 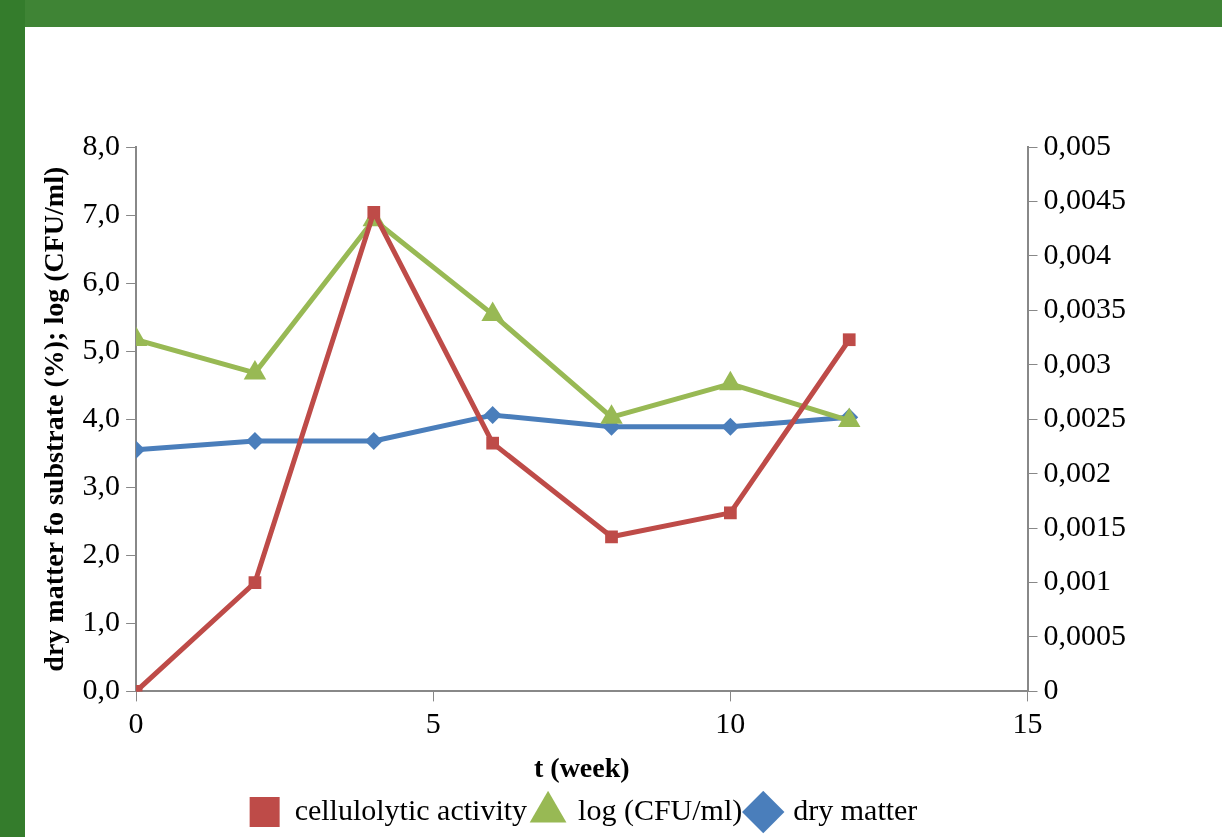 What do you see at coordinates (101, 212) in the screenshot?
I see `y-tick-label: 7,0` at bounding box center [101, 212].